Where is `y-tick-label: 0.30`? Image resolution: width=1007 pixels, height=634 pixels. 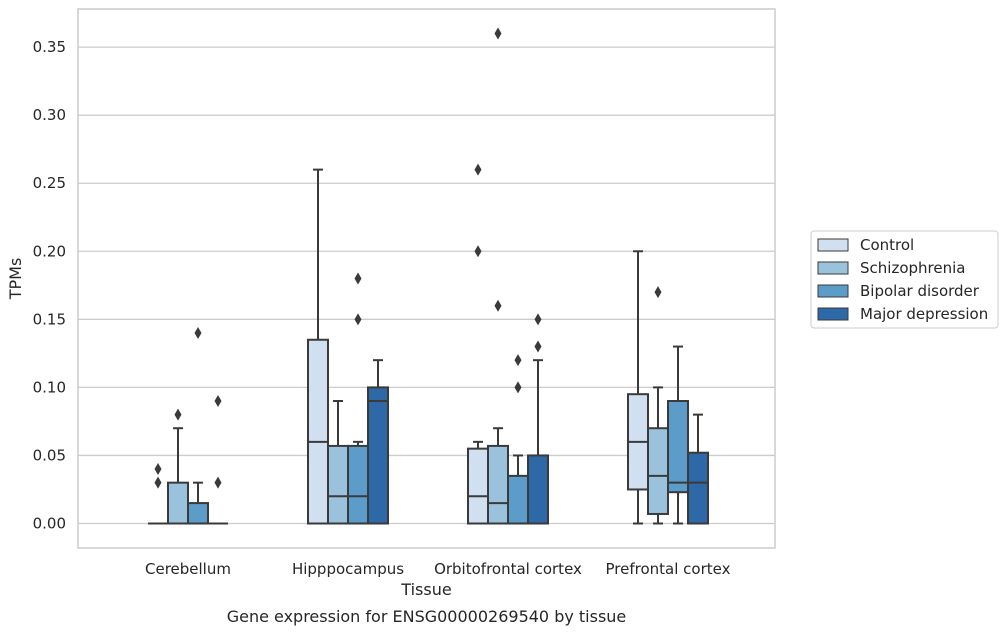 y-tick-label: 0.30 is located at coordinates (49, 115).